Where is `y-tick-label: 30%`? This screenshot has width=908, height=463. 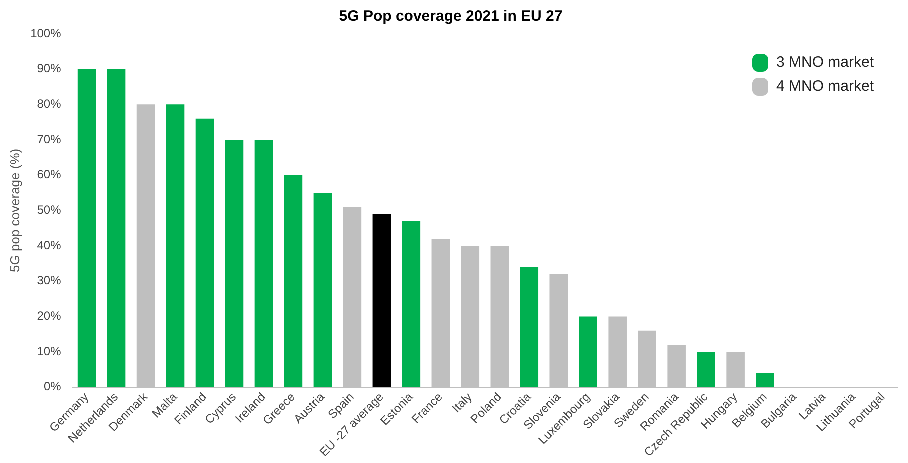
y-tick-label: 30% is located at coordinates (49, 281).